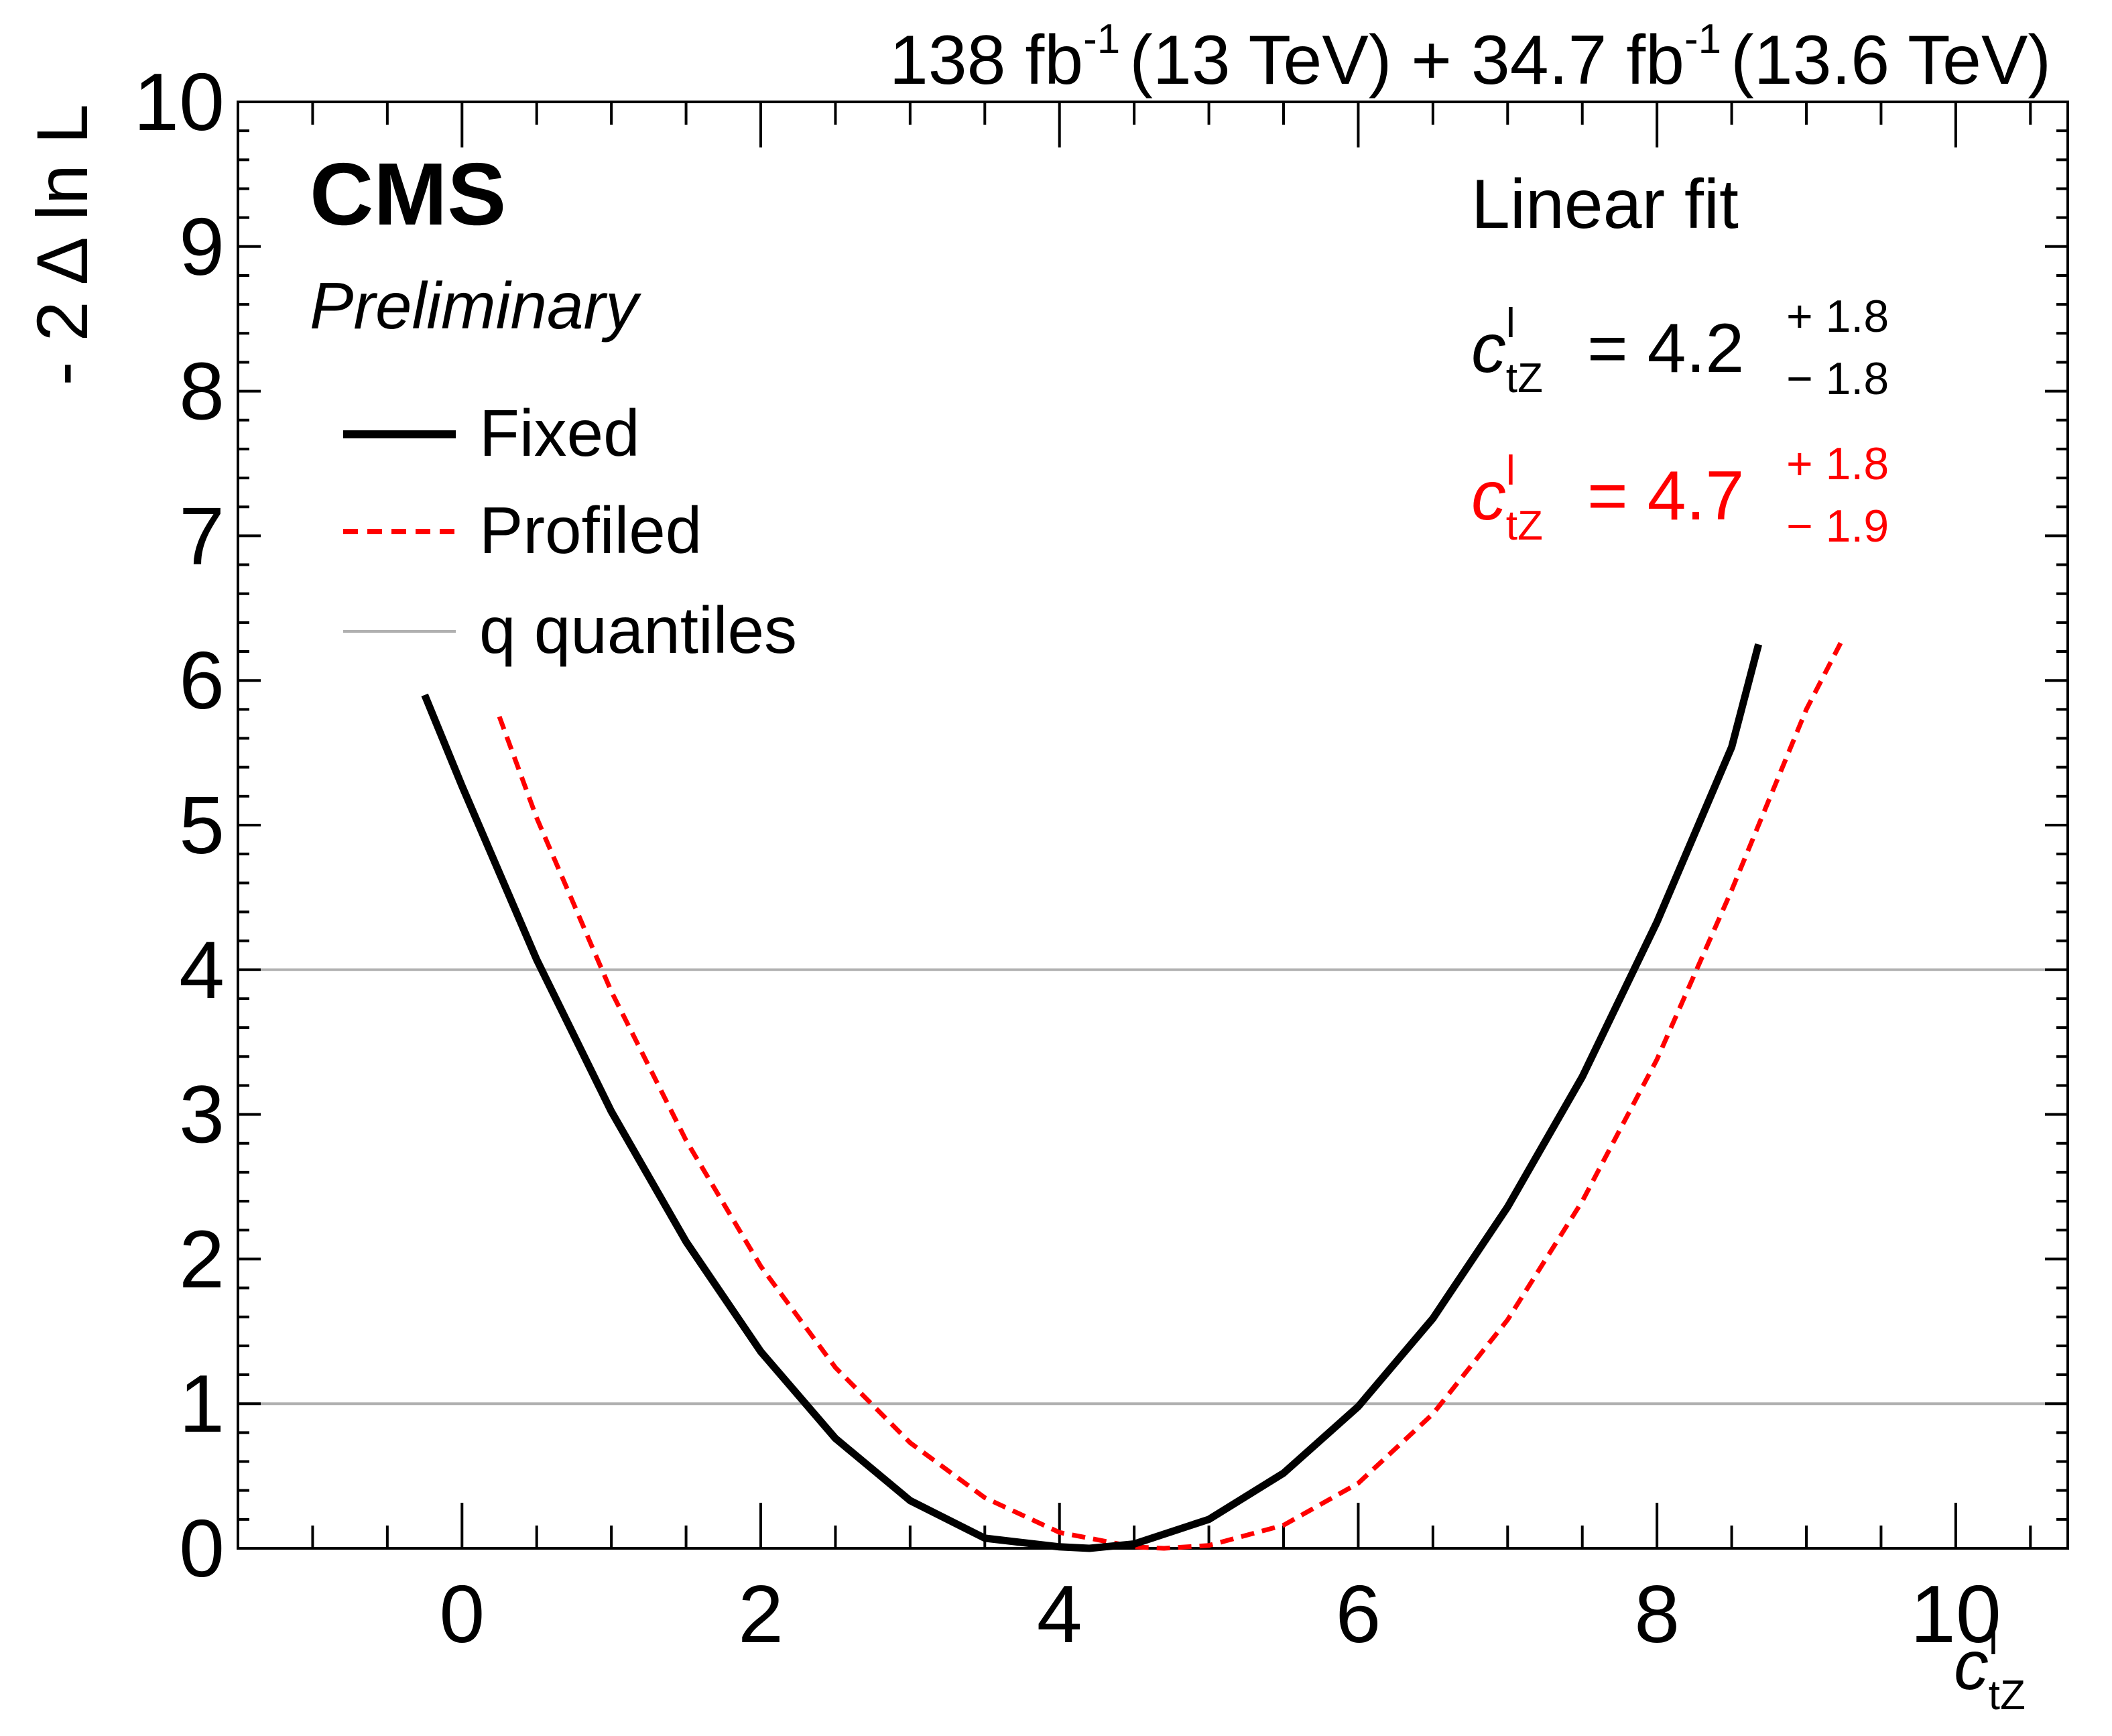 This screenshot has height=1736, width=2112. I want to click on x-axis-symbol-sub: tZ, so click(2008, 1696).